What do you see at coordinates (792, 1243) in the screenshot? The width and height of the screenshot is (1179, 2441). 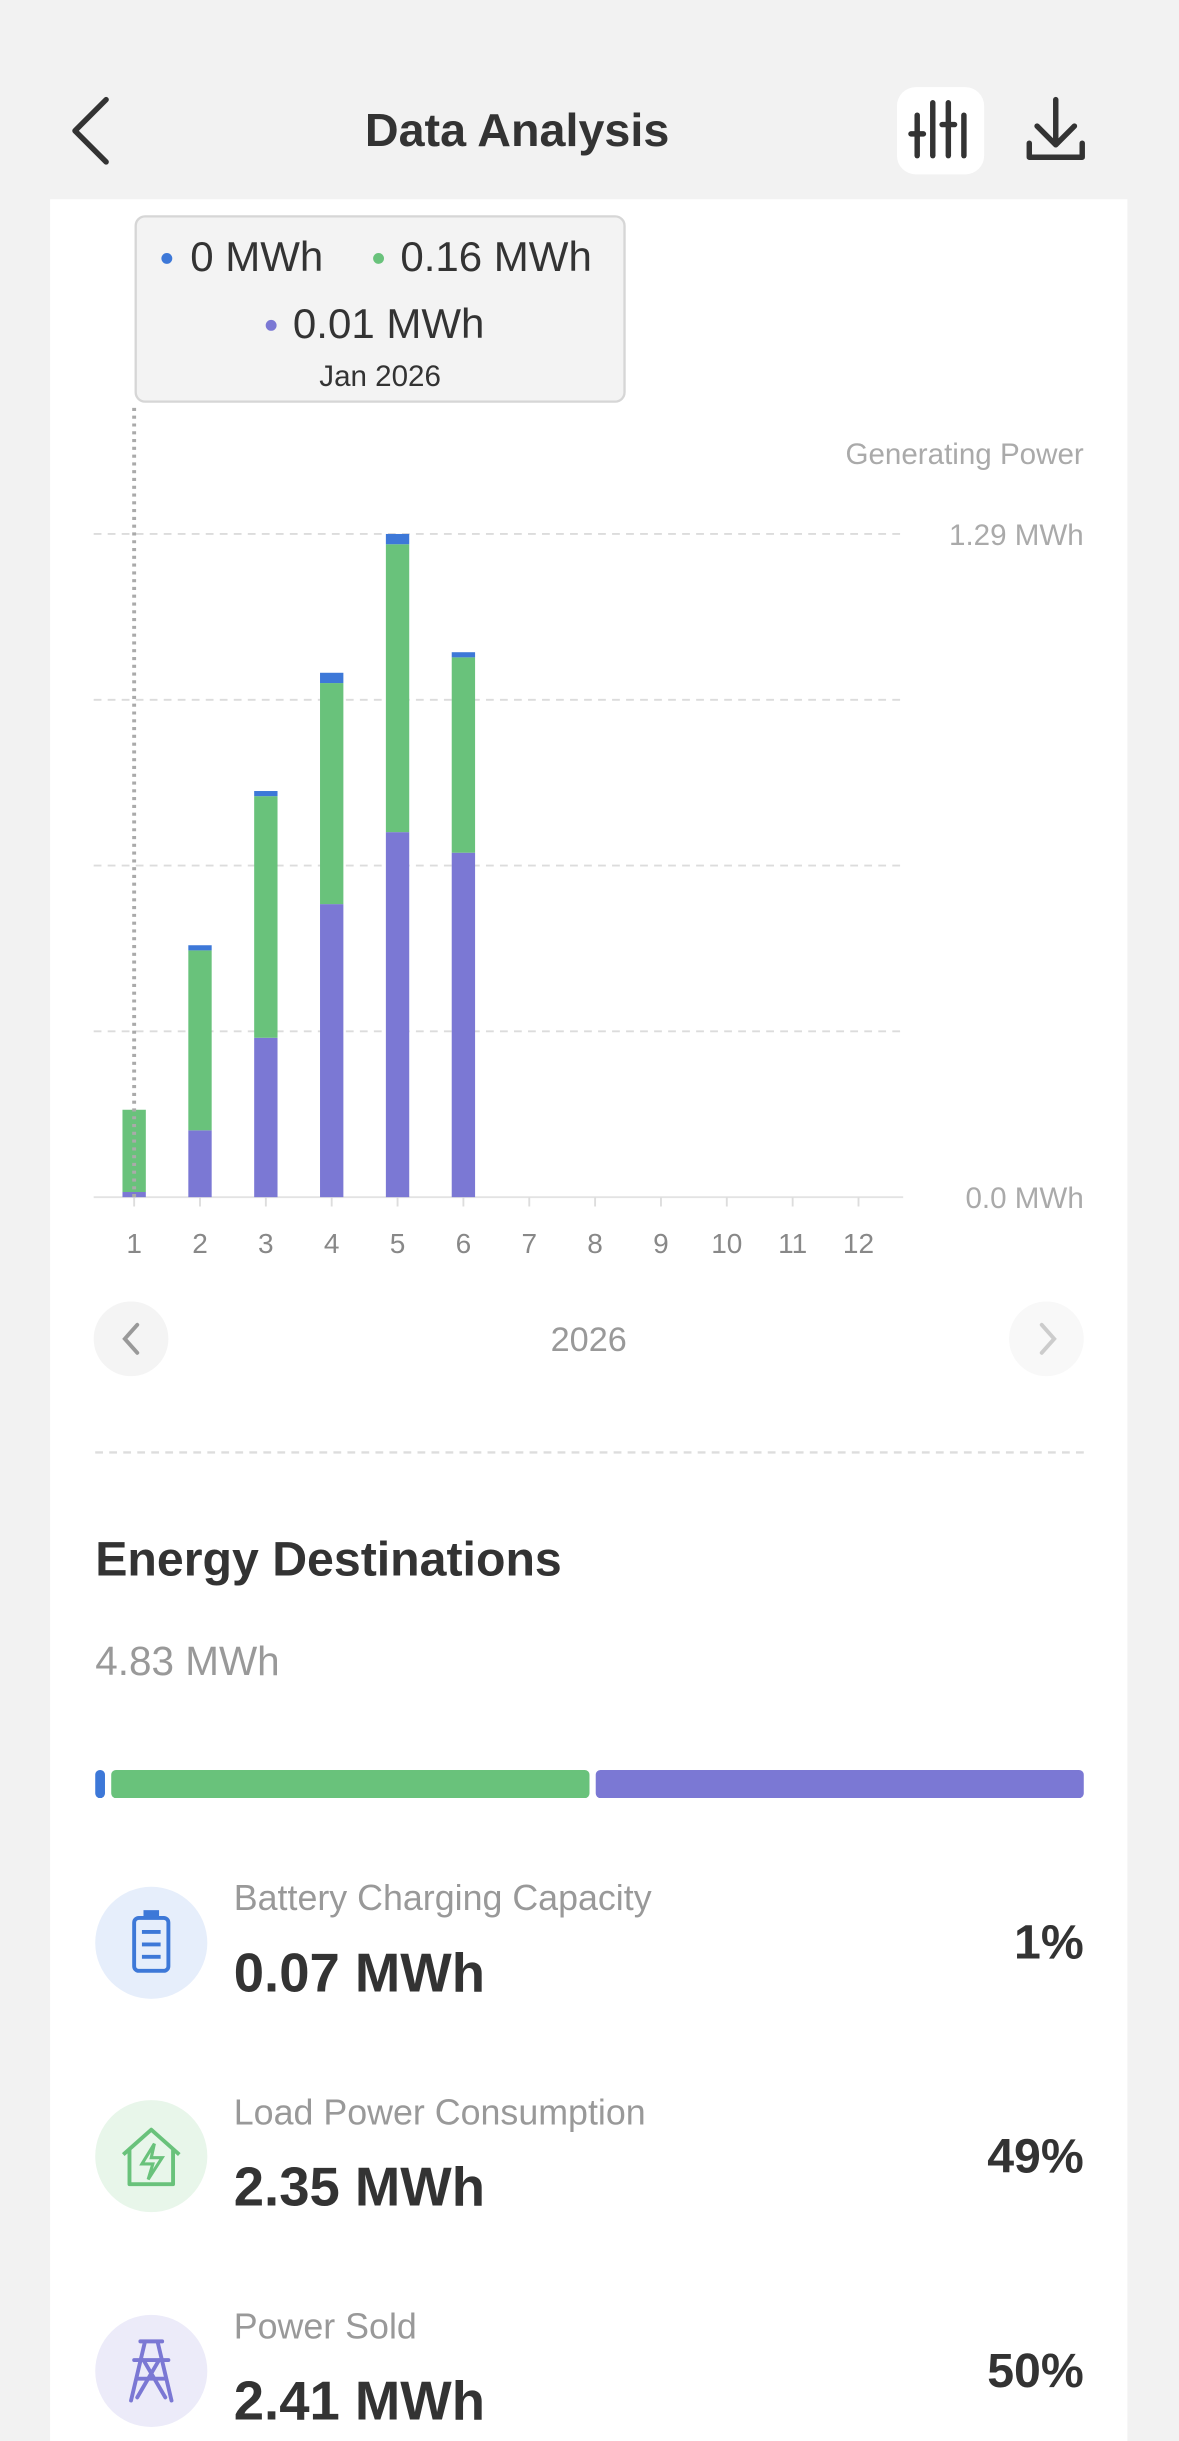 I see `x-tick-label: 11` at bounding box center [792, 1243].